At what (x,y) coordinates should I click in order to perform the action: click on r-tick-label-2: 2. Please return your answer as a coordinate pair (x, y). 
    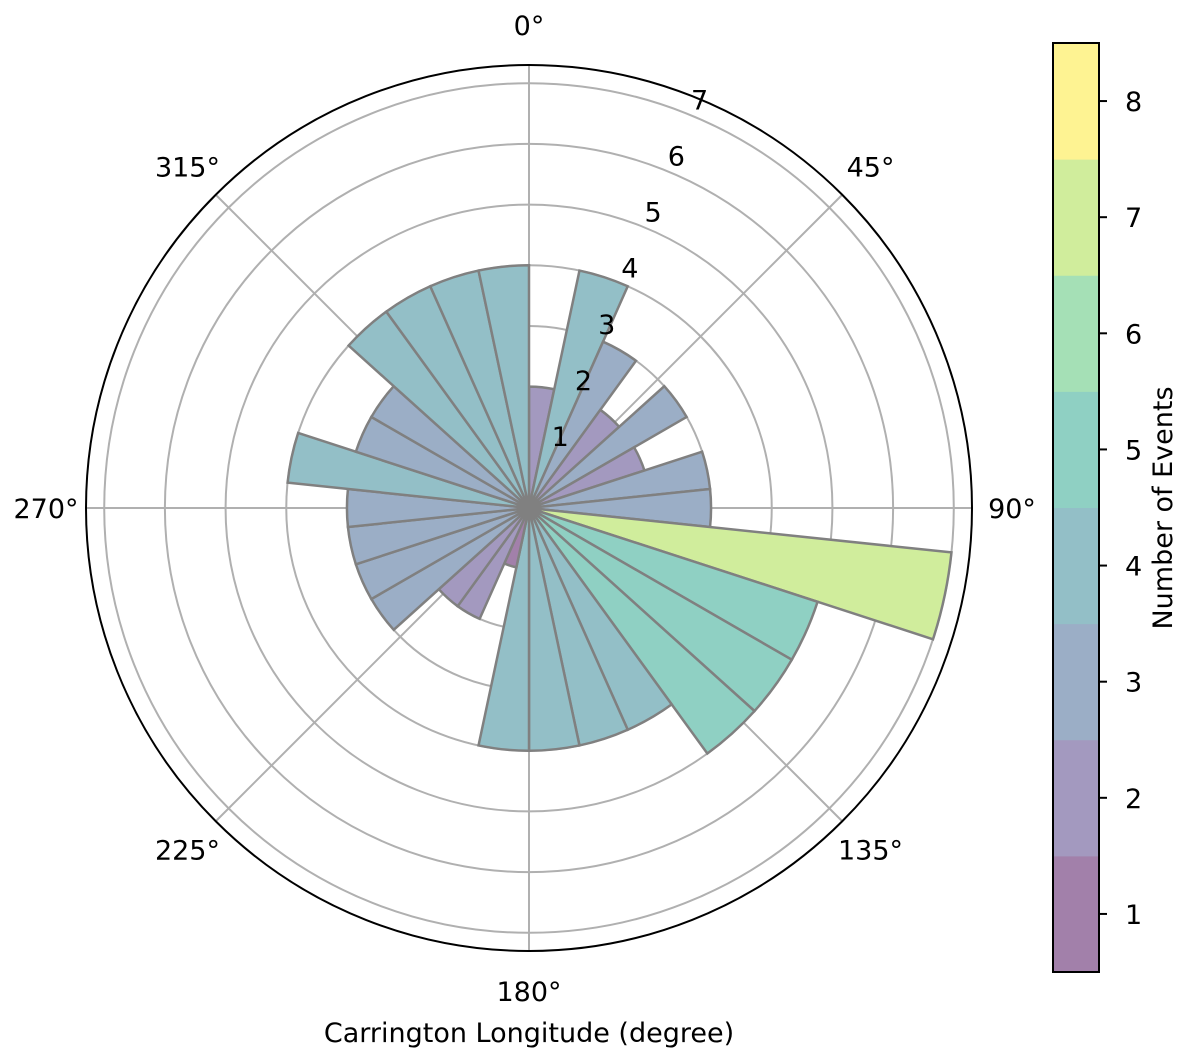
    Looking at the image, I should click on (583, 381).